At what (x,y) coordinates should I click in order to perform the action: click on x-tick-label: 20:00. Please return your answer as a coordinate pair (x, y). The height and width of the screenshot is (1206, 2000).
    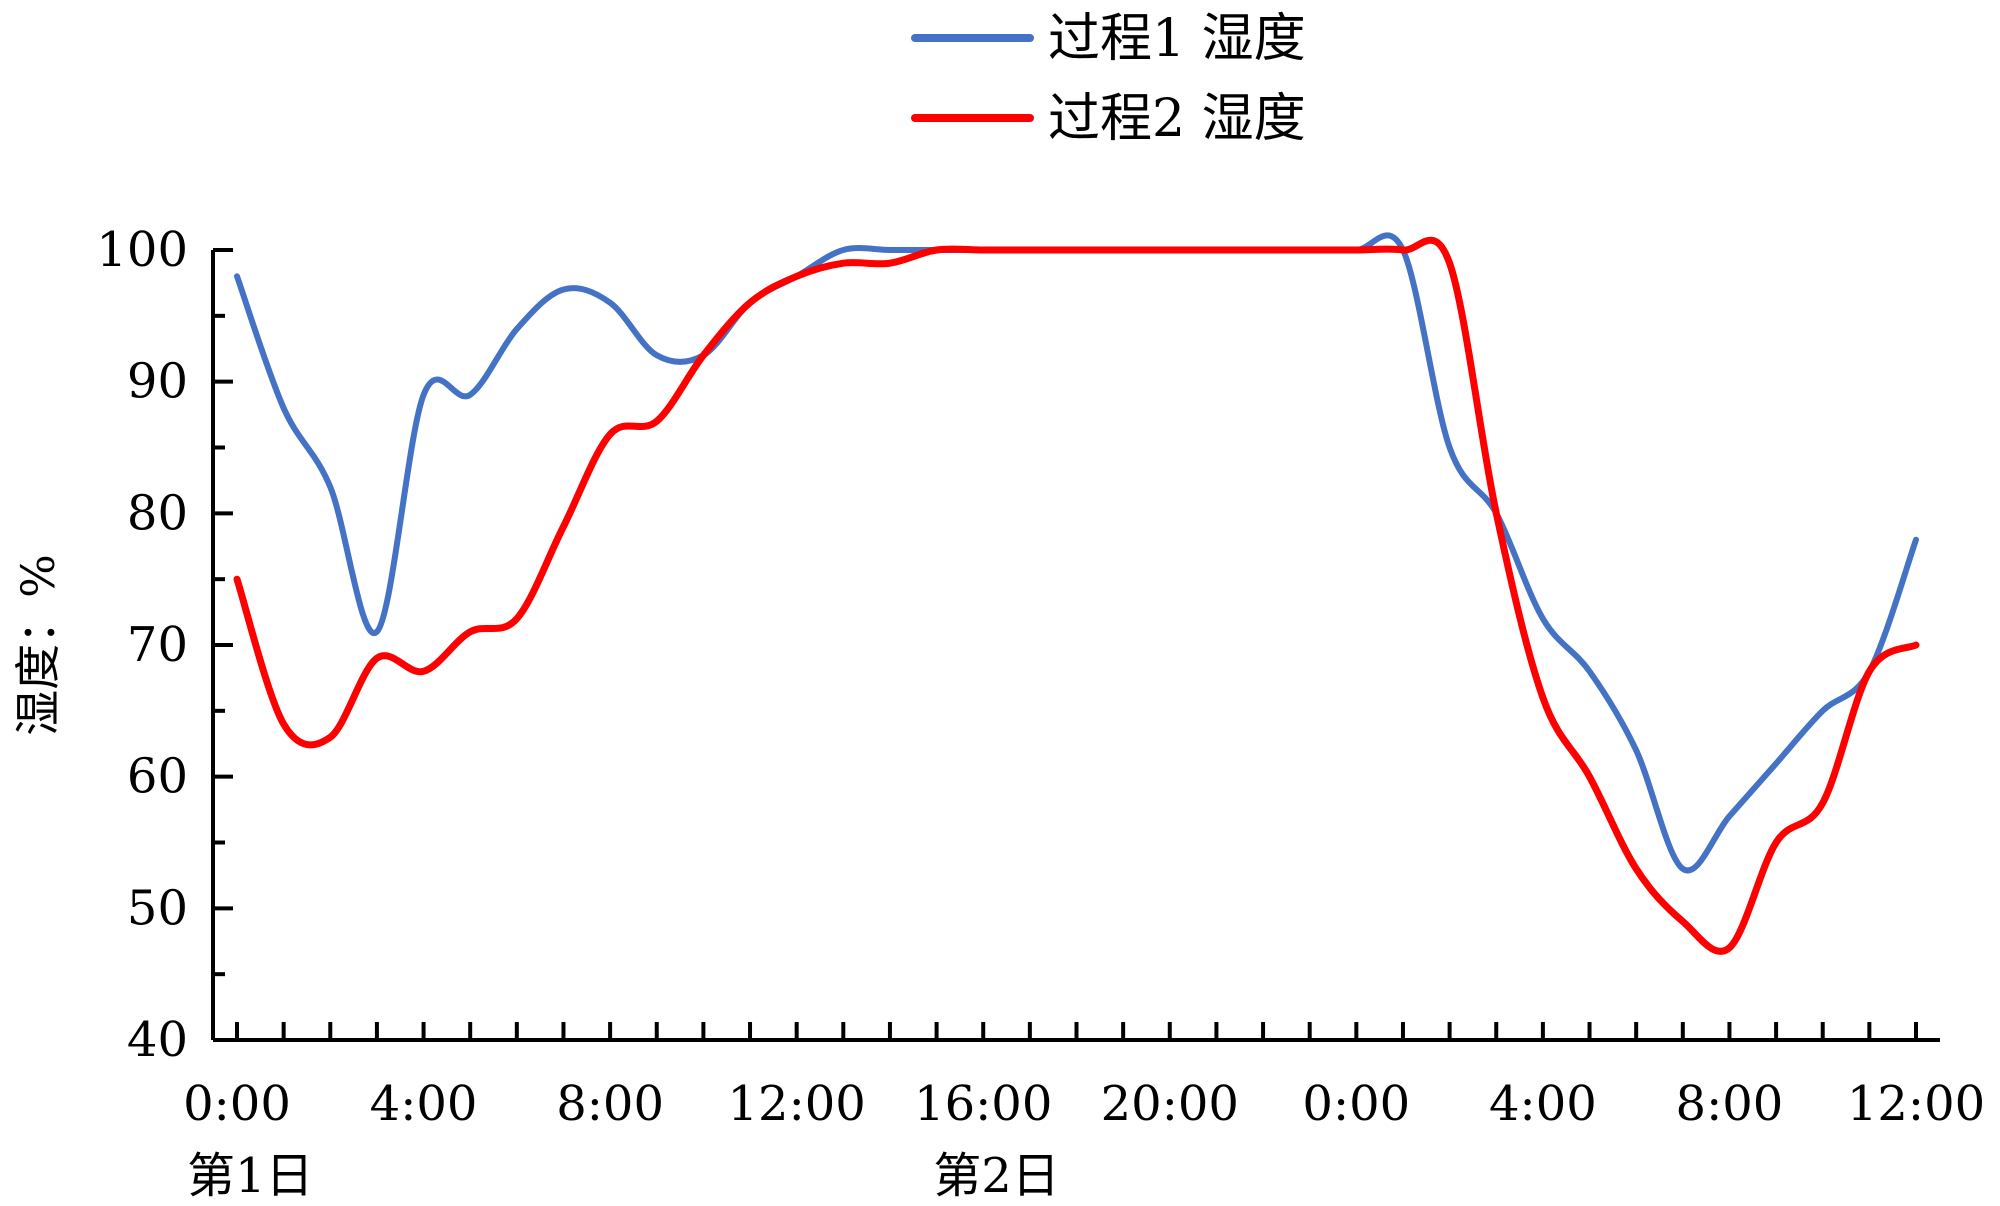
    Looking at the image, I should click on (1170, 1104).